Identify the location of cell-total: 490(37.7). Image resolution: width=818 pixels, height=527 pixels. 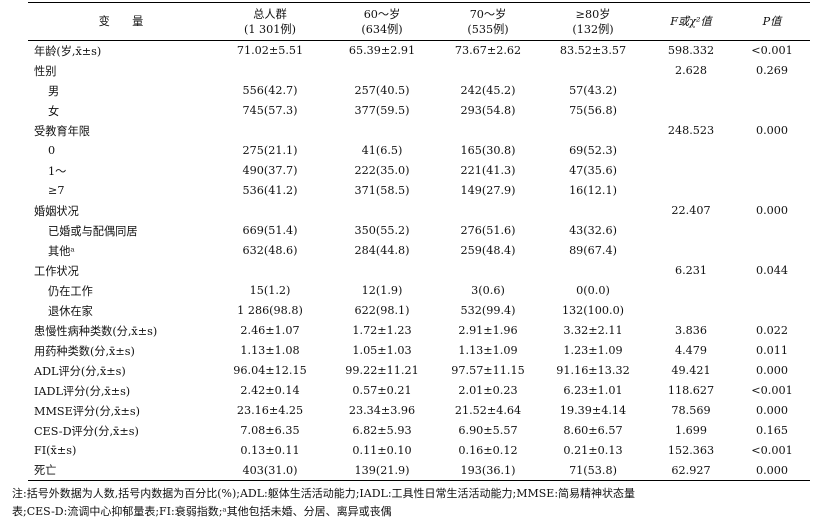
(270, 170).